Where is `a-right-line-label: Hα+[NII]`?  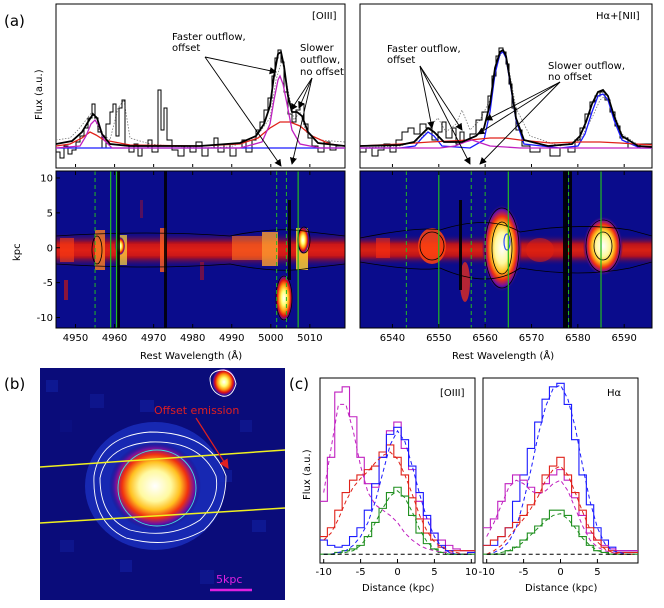
a-right-line-label: Hα+[NII] is located at coordinates (618, 16).